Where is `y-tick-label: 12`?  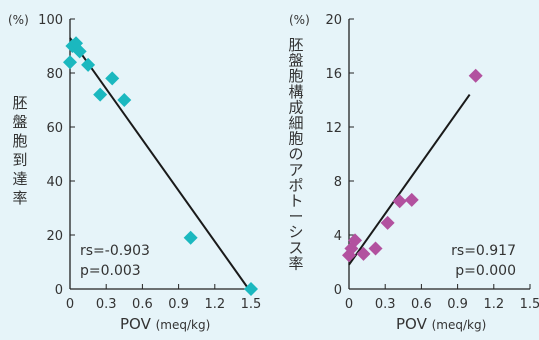
y-tick-label: 12 is located at coordinates (333, 128).